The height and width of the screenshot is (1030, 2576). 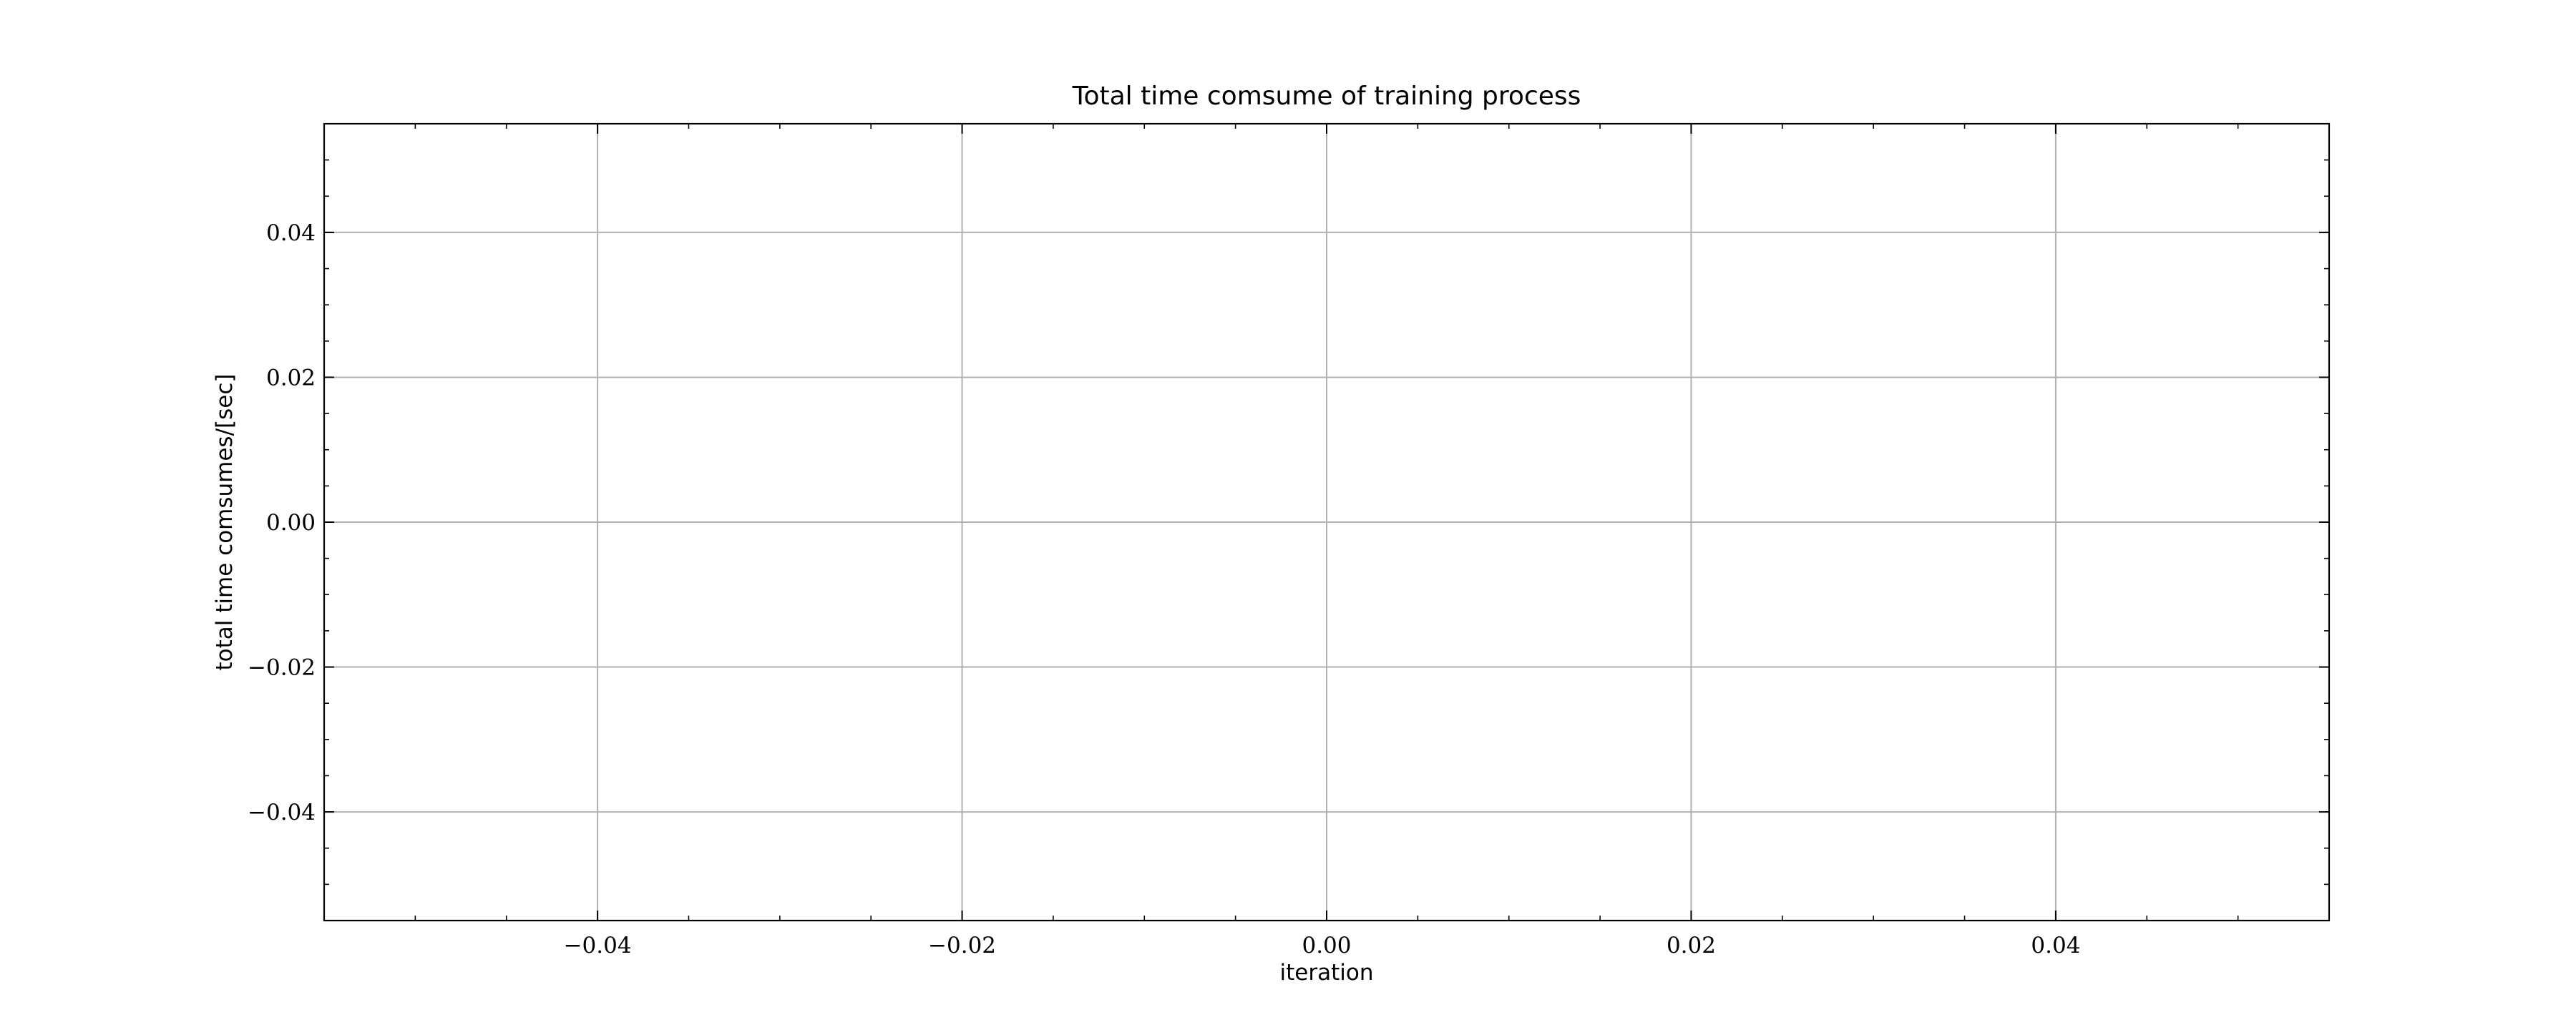 I want to click on x-tick-labels: −0.04 −0.02 0.00 0.02 0.04, so click(x=1322, y=946).